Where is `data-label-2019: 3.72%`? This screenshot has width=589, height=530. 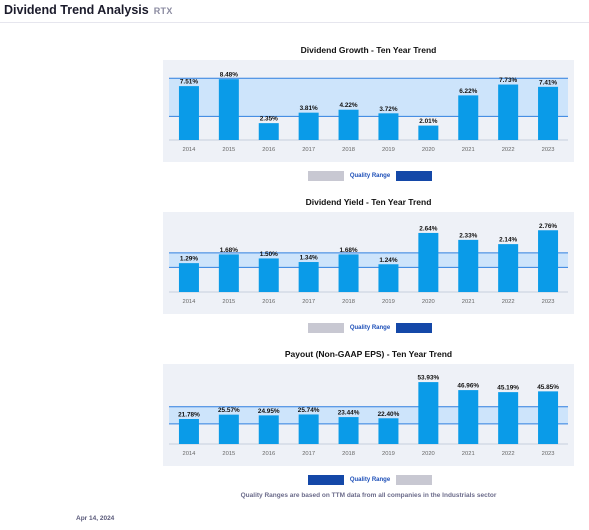 data-label-2019: 3.72% is located at coordinates (388, 109).